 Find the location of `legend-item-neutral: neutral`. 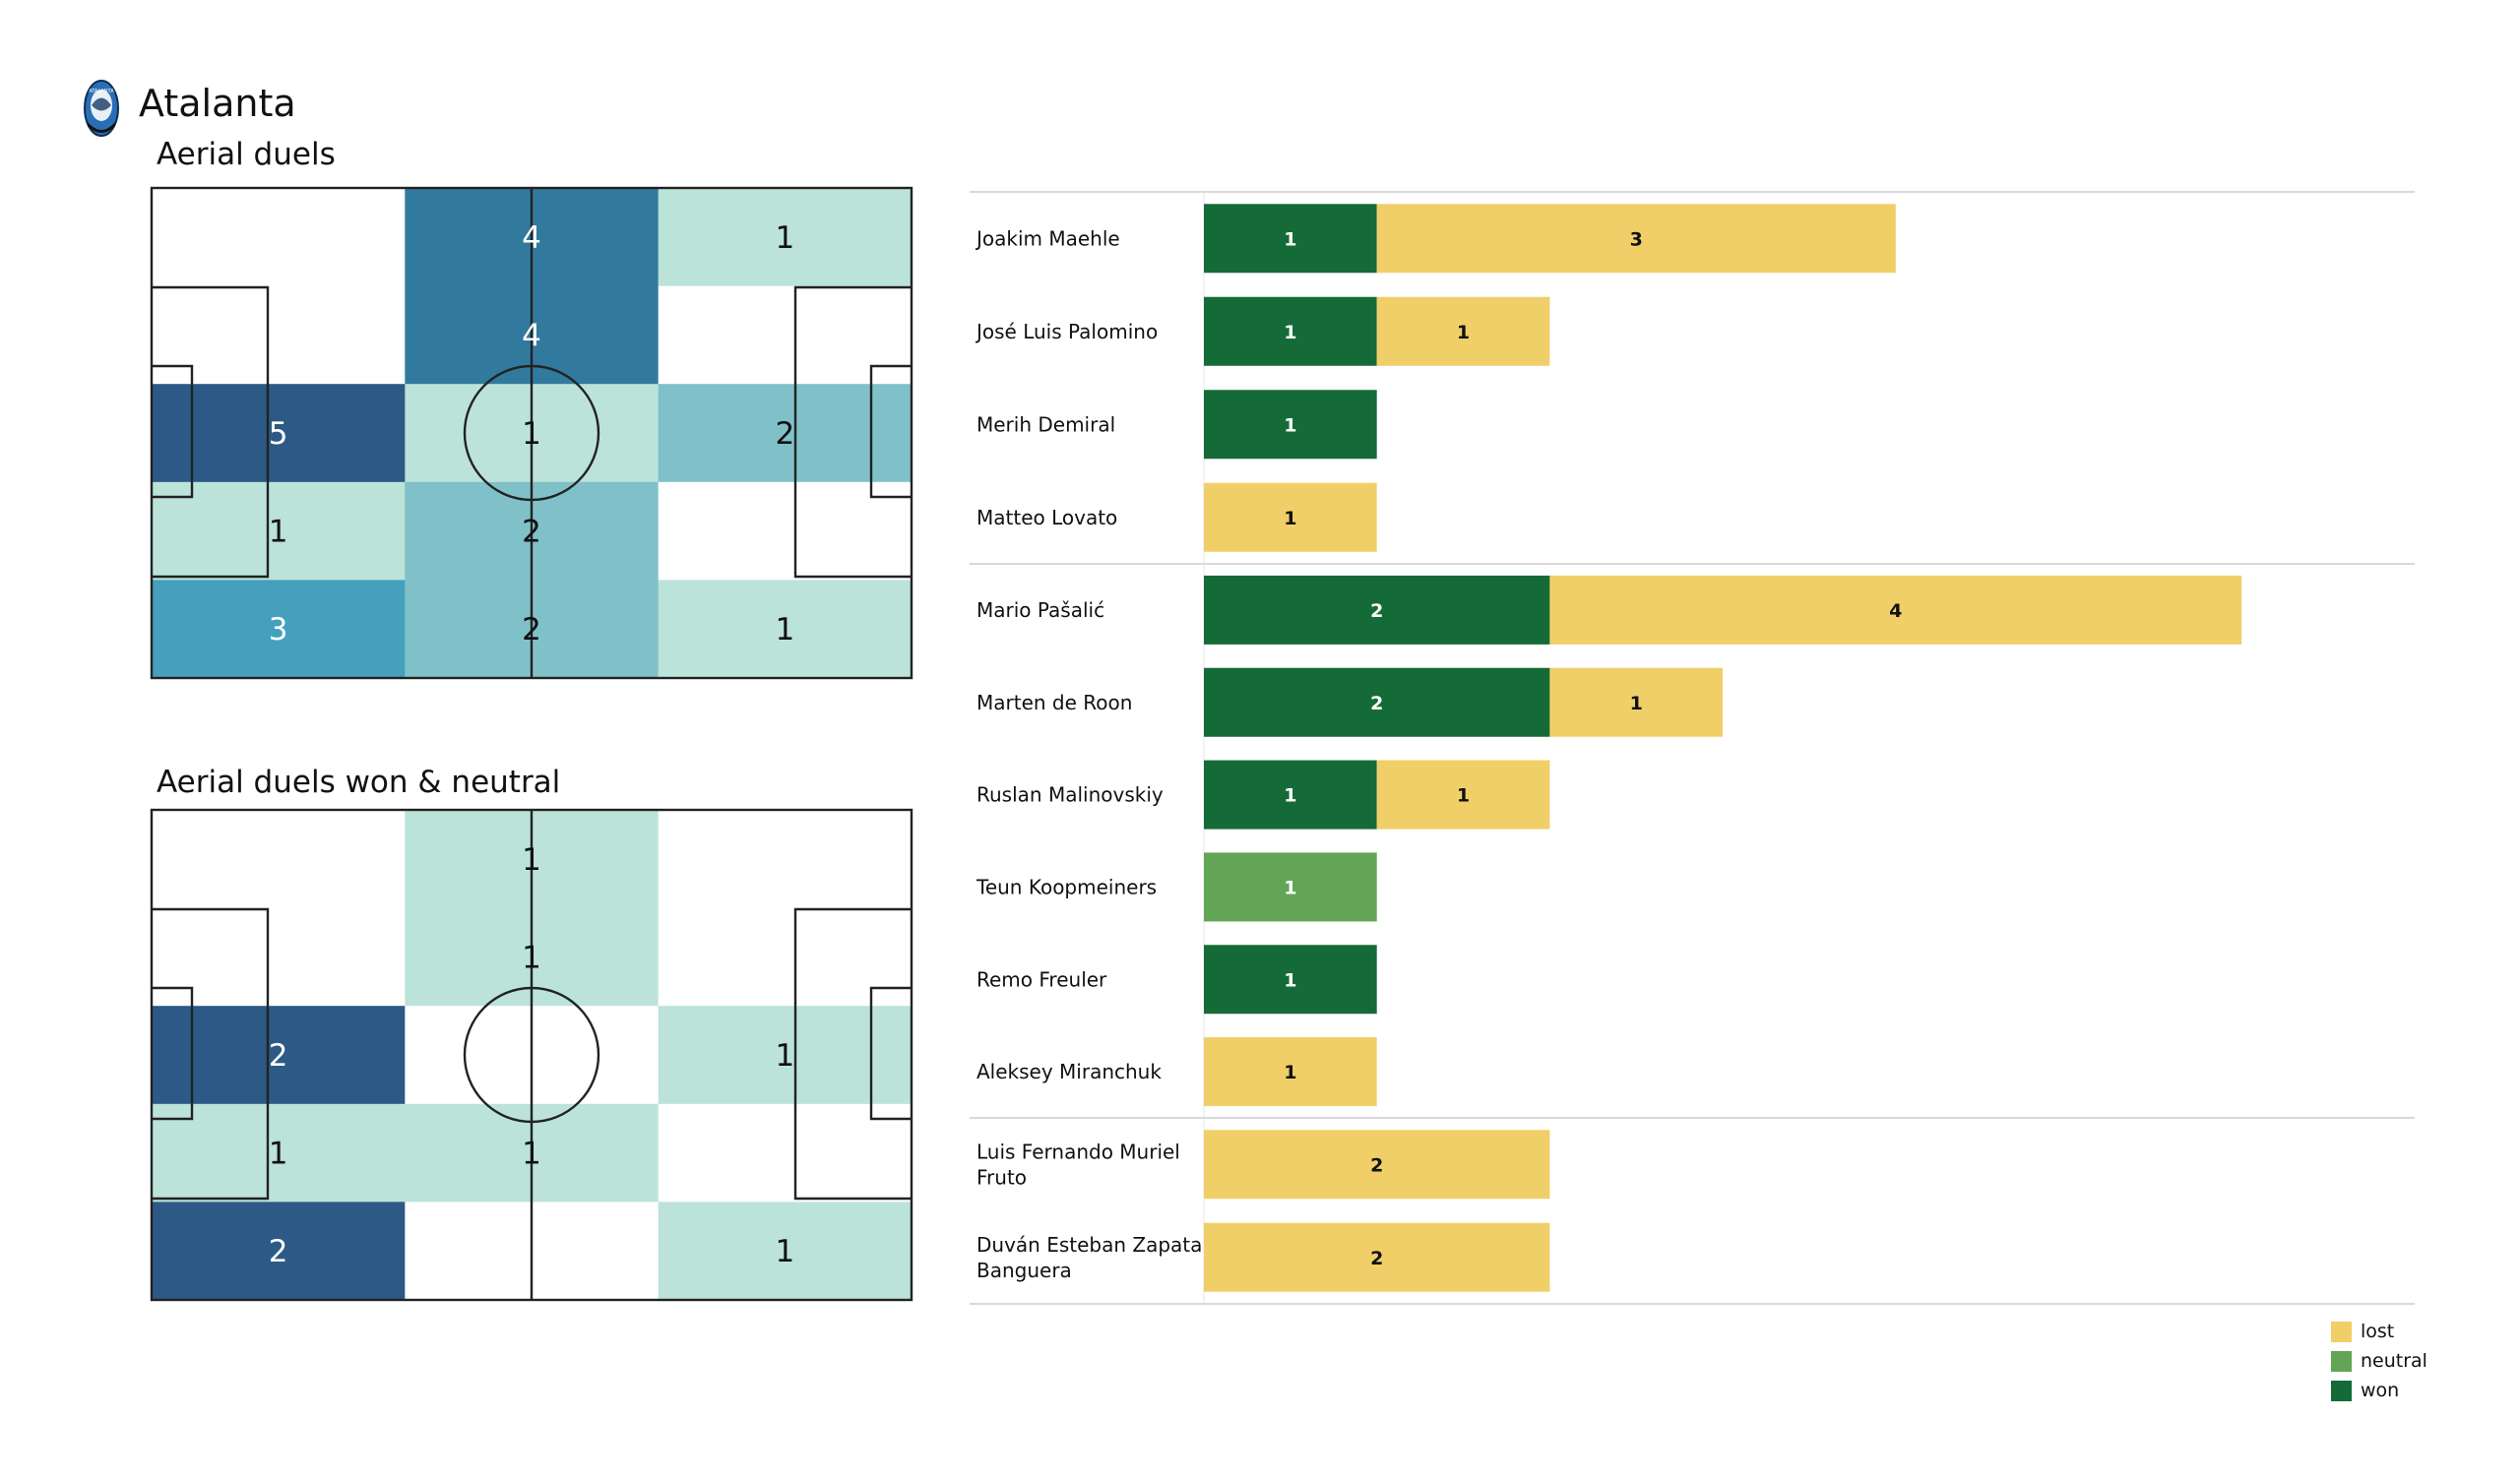

legend-item-neutral: neutral is located at coordinates (2379, 1361).